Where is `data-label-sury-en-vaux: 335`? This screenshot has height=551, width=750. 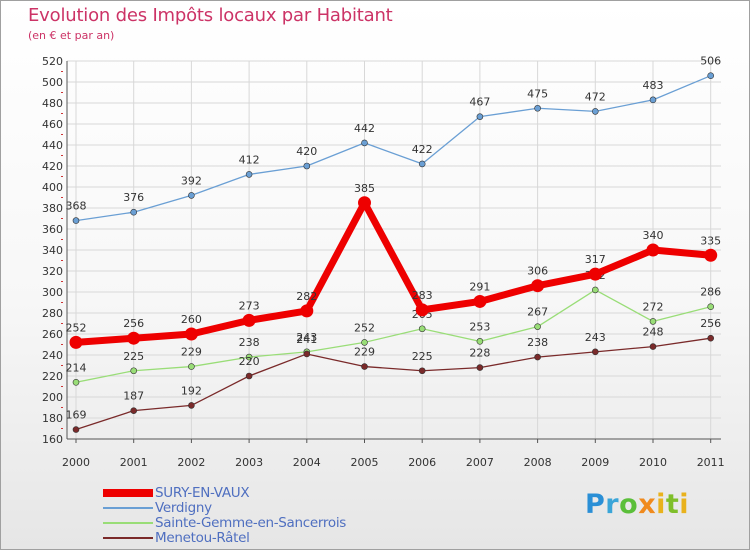
data-label-sury-en-vaux: 335 is located at coordinates (710, 240).